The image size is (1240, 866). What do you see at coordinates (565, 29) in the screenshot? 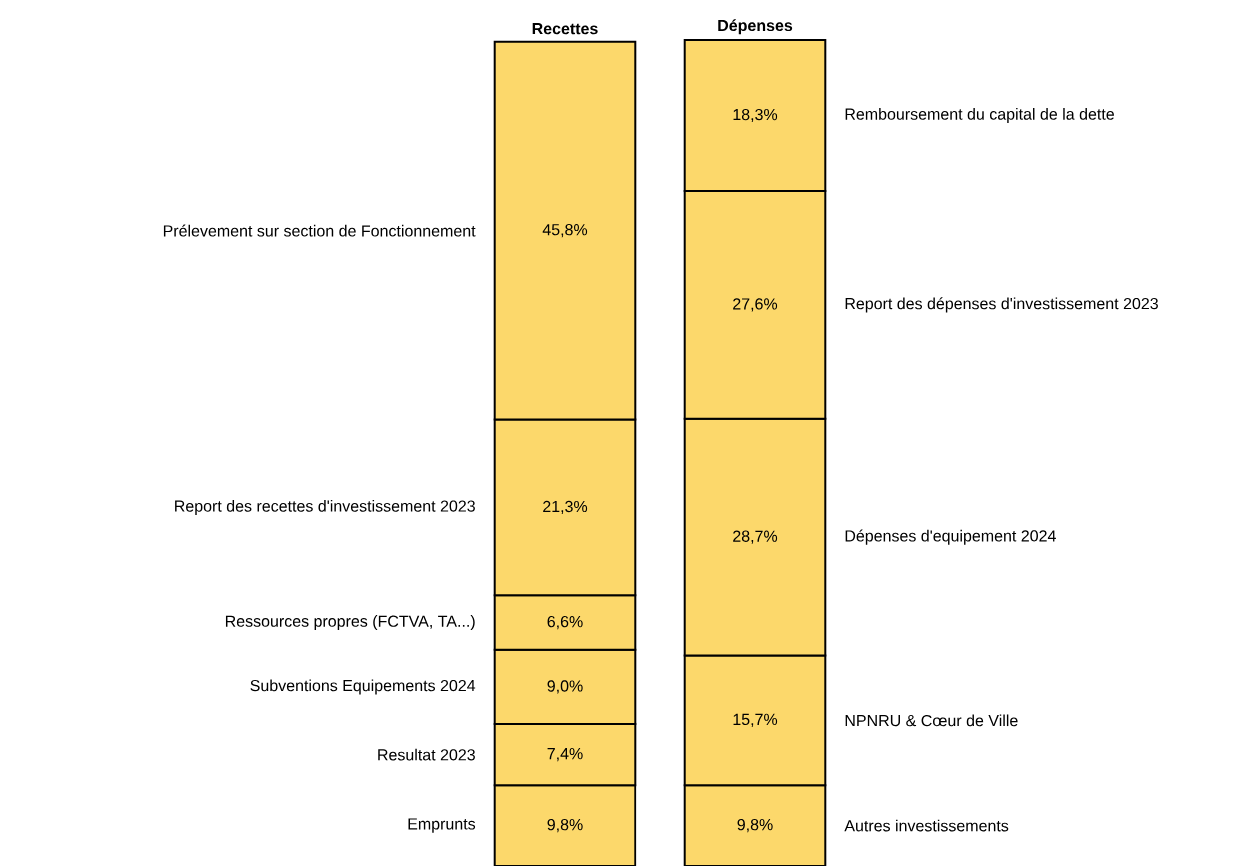
I see `x-tick-label: Recettes` at bounding box center [565, 29].